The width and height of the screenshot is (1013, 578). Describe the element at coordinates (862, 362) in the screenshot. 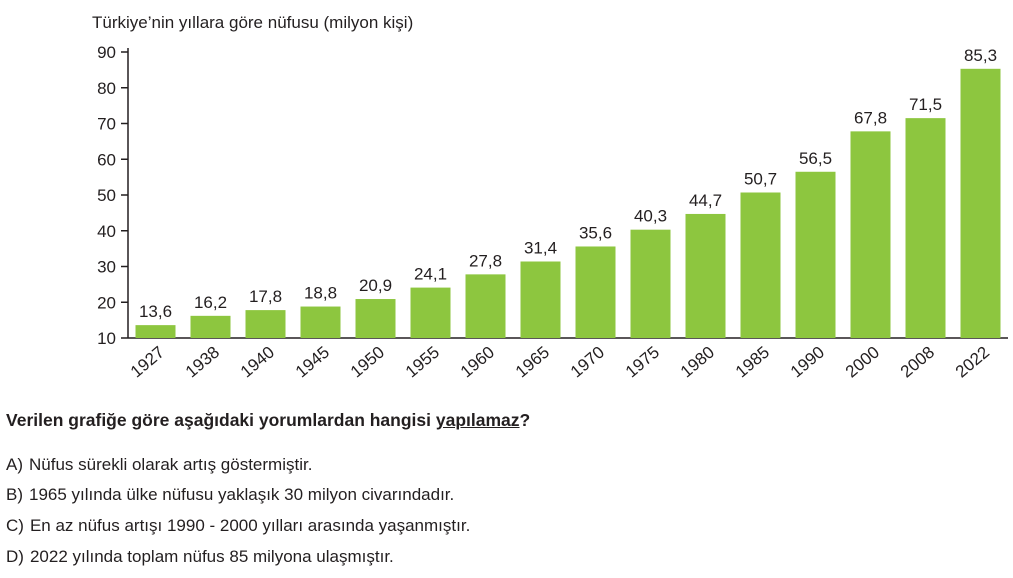

I see `x-tick-label: 2000` at that location.